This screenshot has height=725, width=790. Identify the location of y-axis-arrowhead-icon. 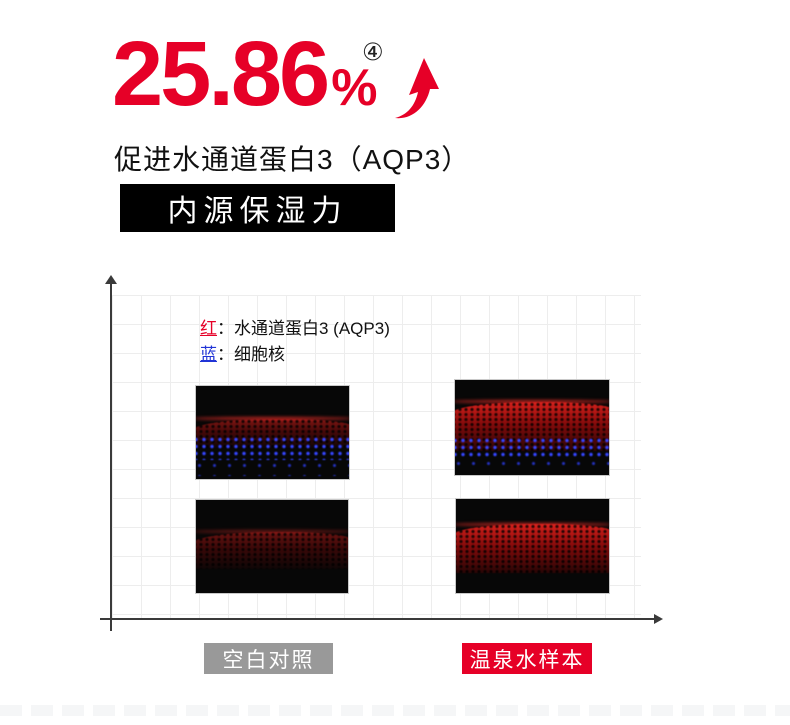
(111, 279).